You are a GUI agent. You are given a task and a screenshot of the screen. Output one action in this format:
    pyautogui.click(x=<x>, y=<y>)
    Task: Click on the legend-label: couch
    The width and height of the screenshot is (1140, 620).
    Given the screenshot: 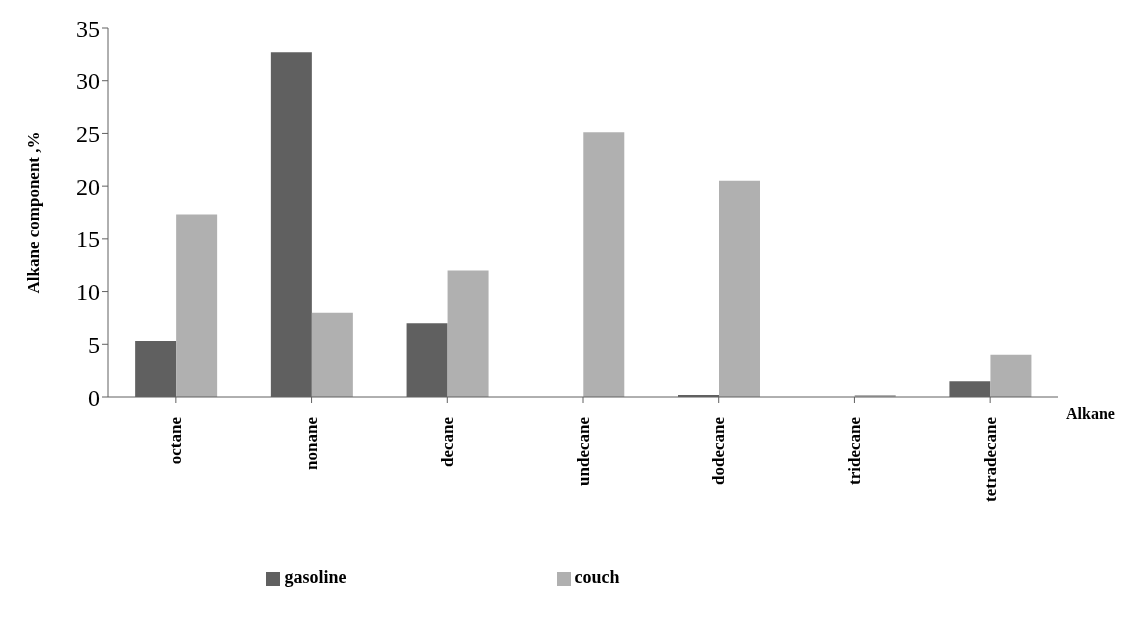 What is the action you would take?
    pyautogui.click(x=597, y=577)
    